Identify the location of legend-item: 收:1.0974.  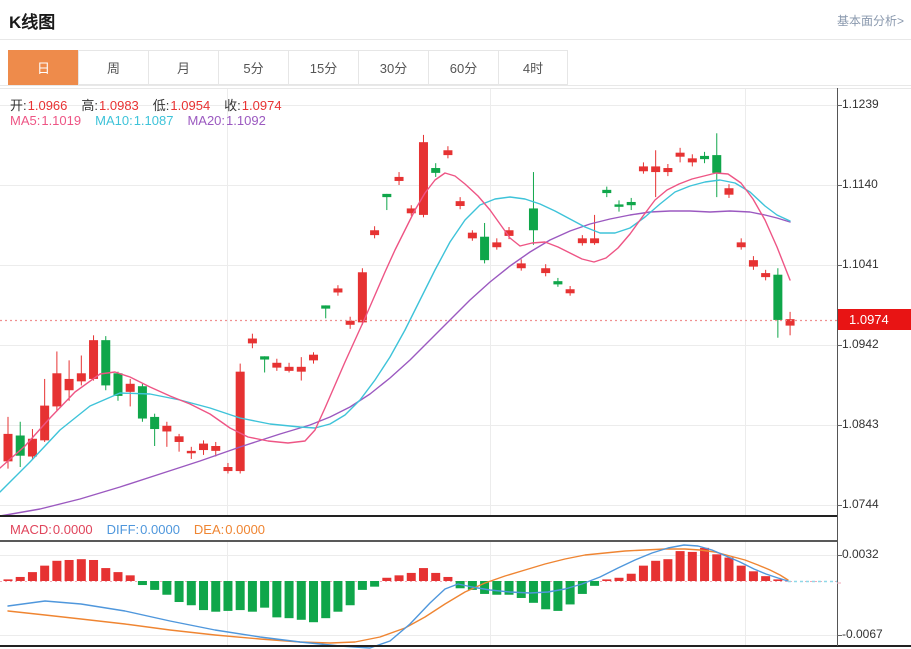
(252, 105).